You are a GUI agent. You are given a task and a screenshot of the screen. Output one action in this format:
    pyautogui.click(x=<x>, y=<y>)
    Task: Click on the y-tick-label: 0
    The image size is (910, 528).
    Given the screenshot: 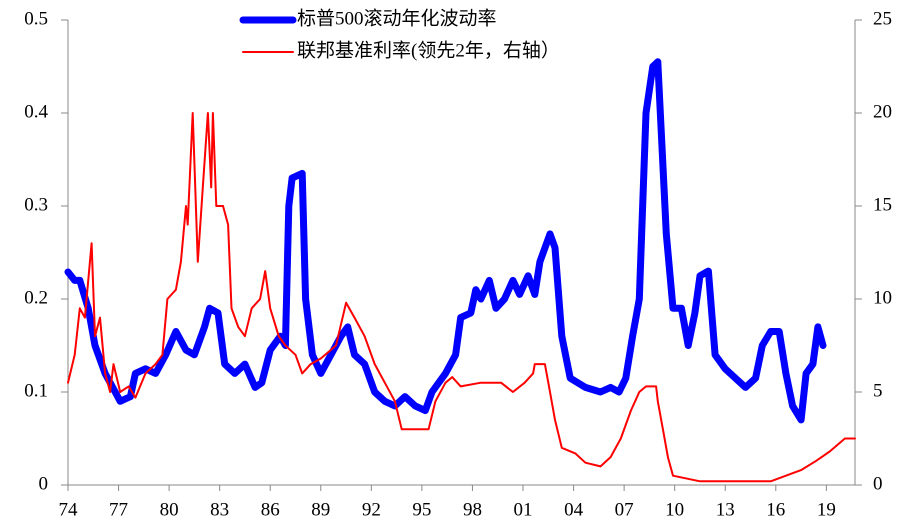 What is the action you would take?
    pyautogui.click(x=44, y=483)
    